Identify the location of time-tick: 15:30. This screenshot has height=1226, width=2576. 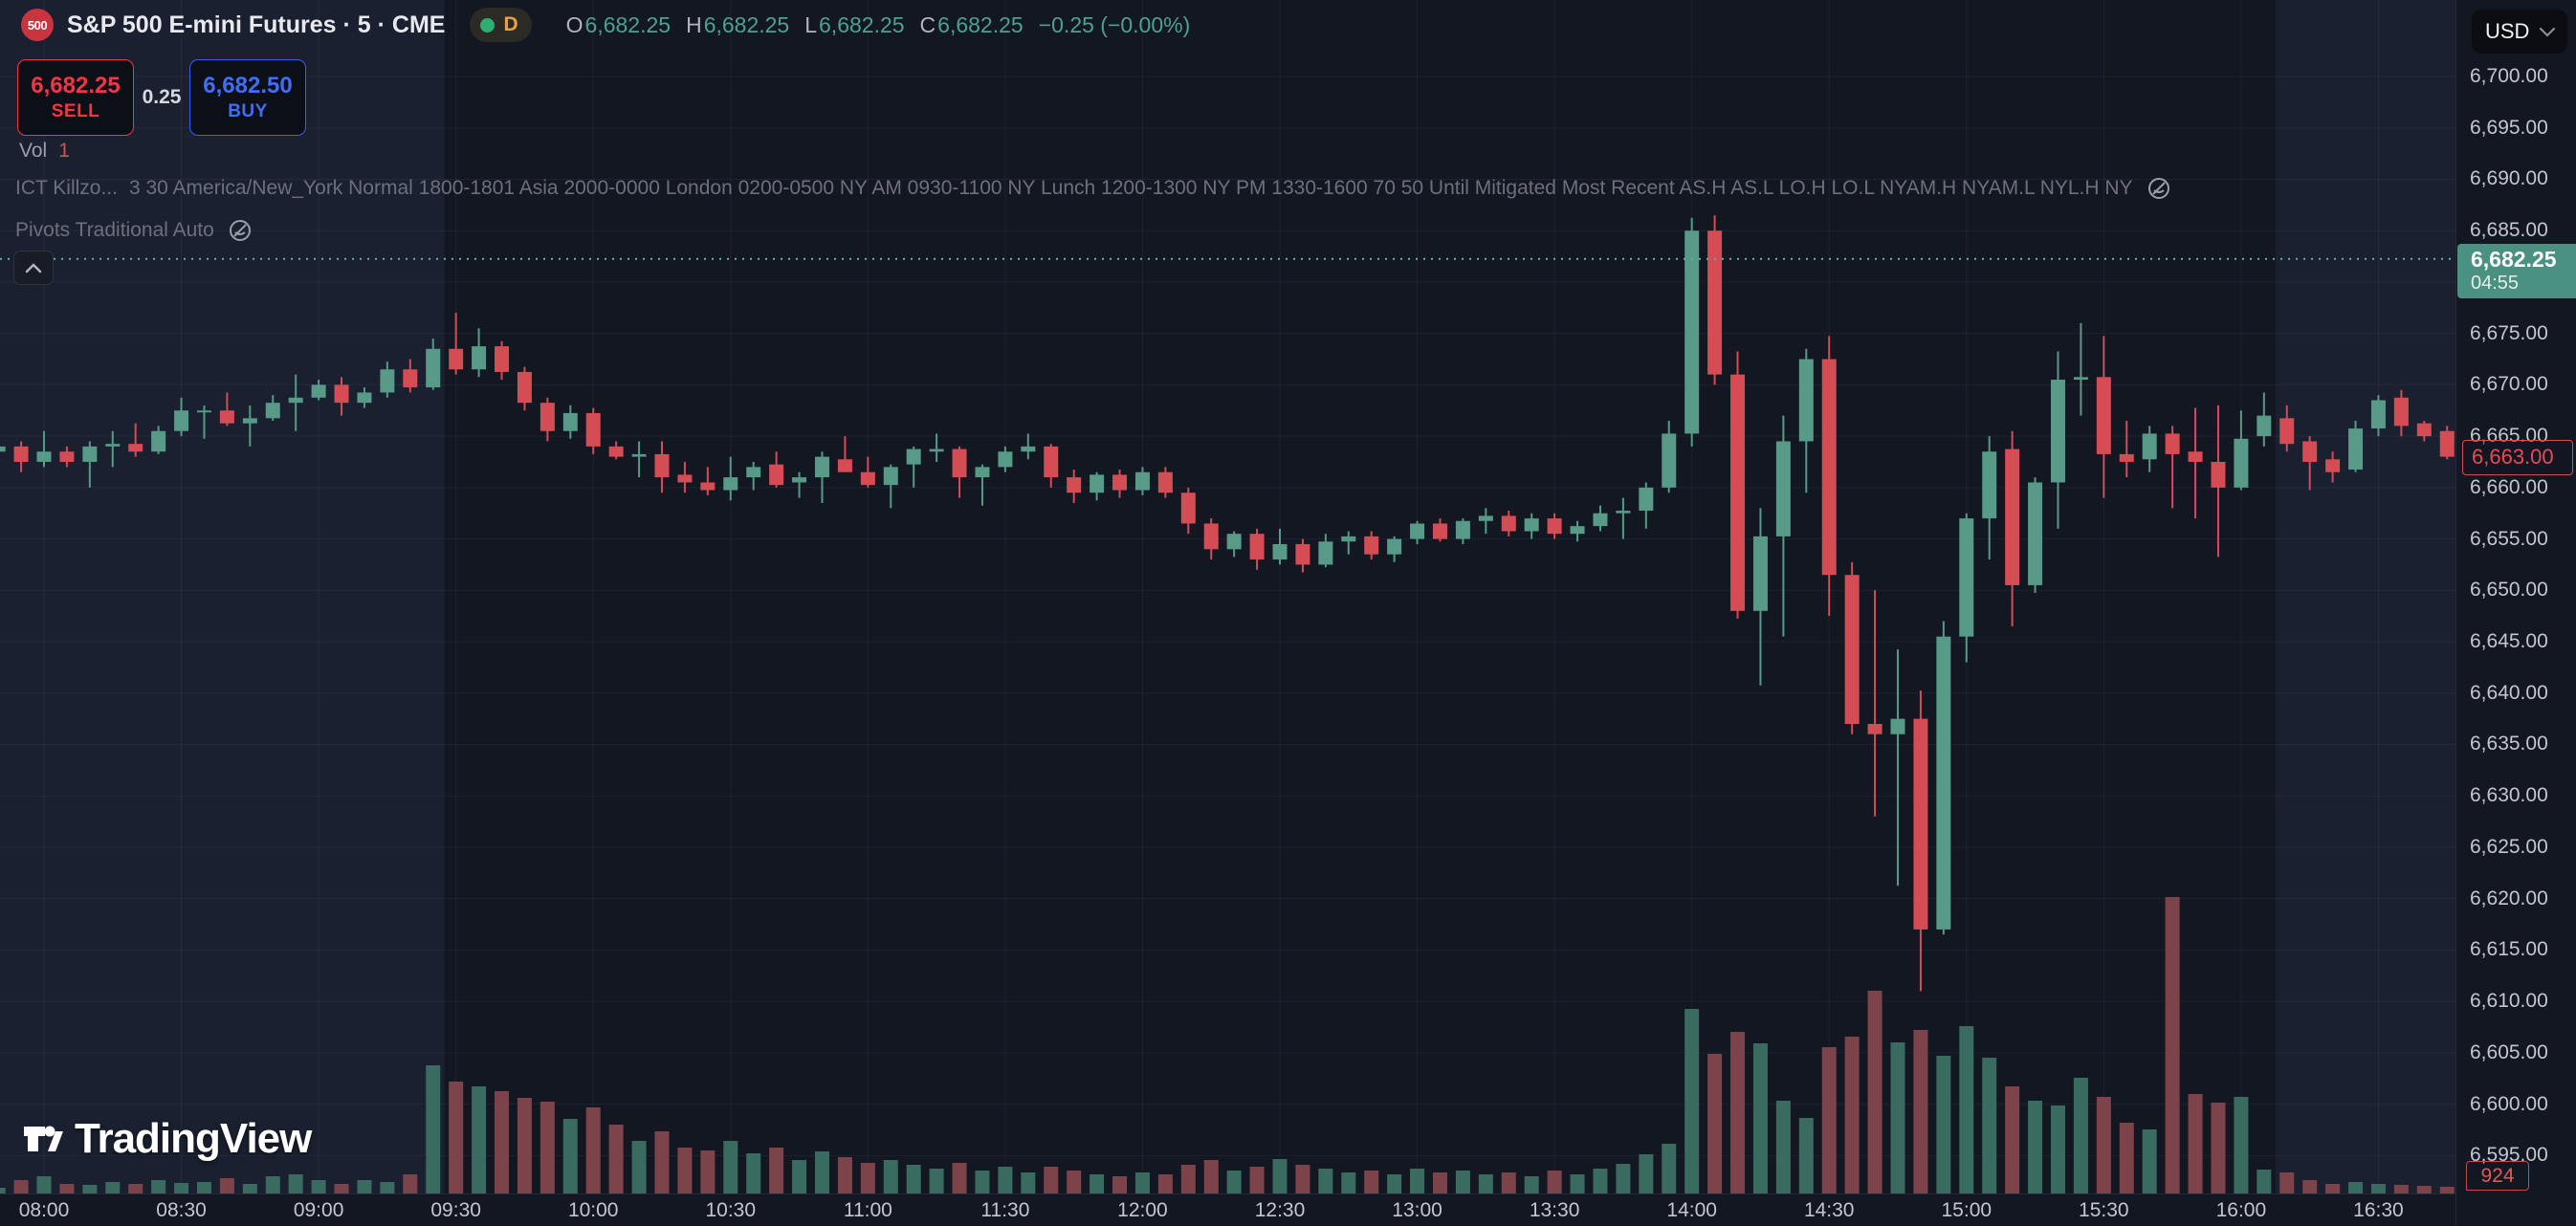
(2104, 1210).